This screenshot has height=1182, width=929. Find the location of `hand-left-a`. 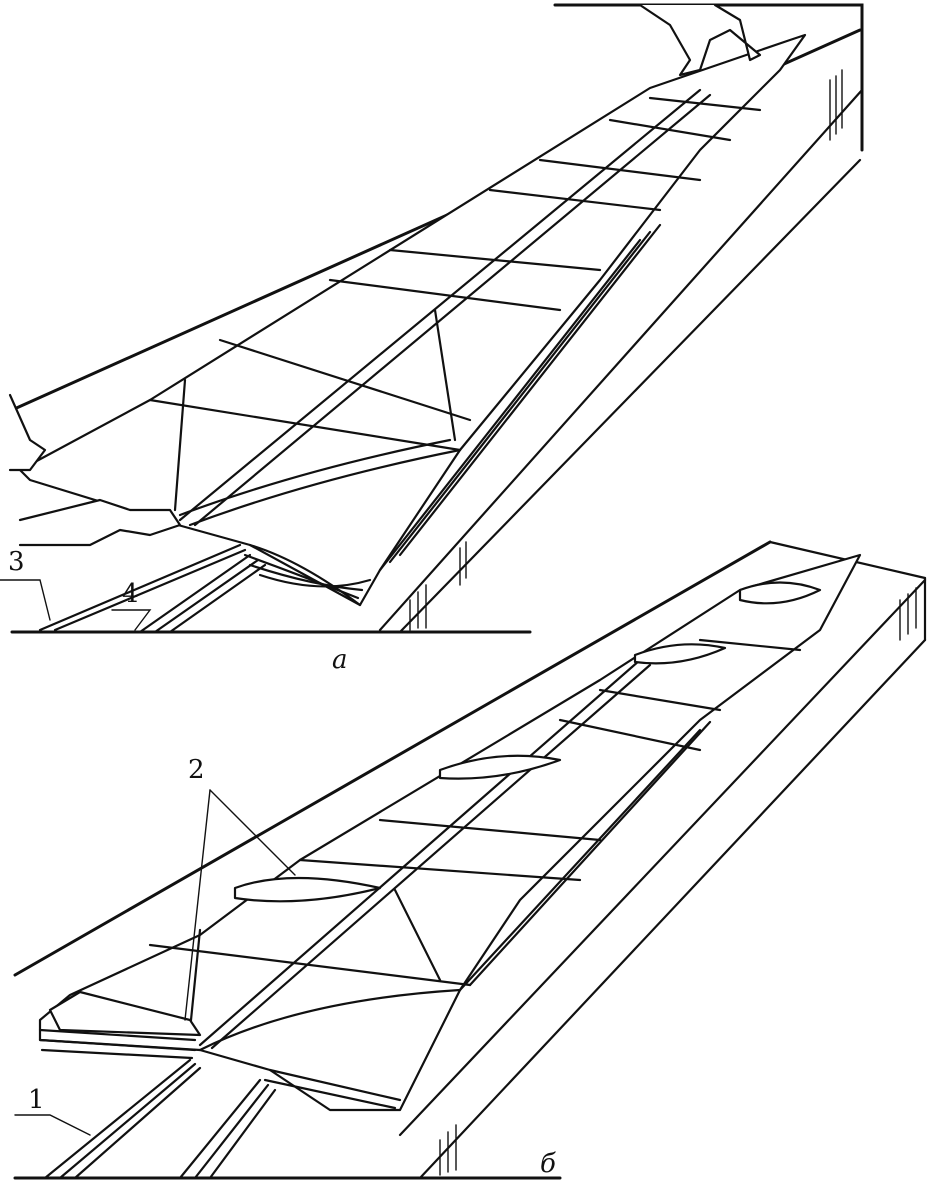

hand-left-a is located at coordinates (95, 470).